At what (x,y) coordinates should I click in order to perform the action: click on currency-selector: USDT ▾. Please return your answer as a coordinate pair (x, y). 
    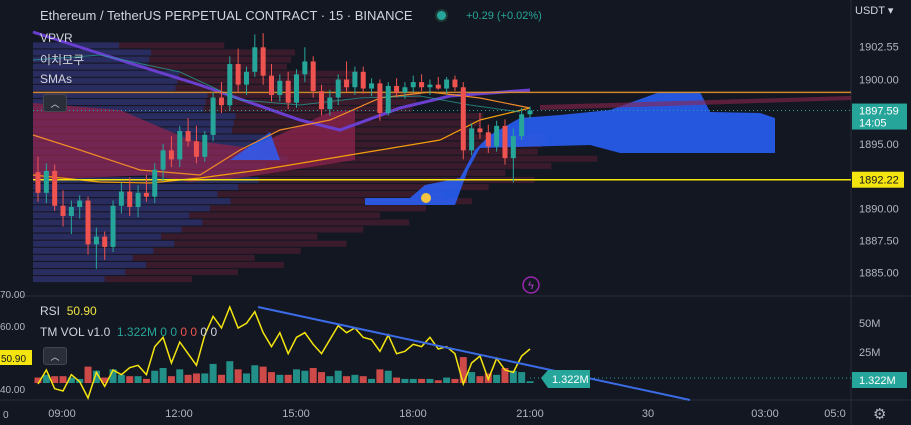
    Looking at the image, I should click on (874, 10).